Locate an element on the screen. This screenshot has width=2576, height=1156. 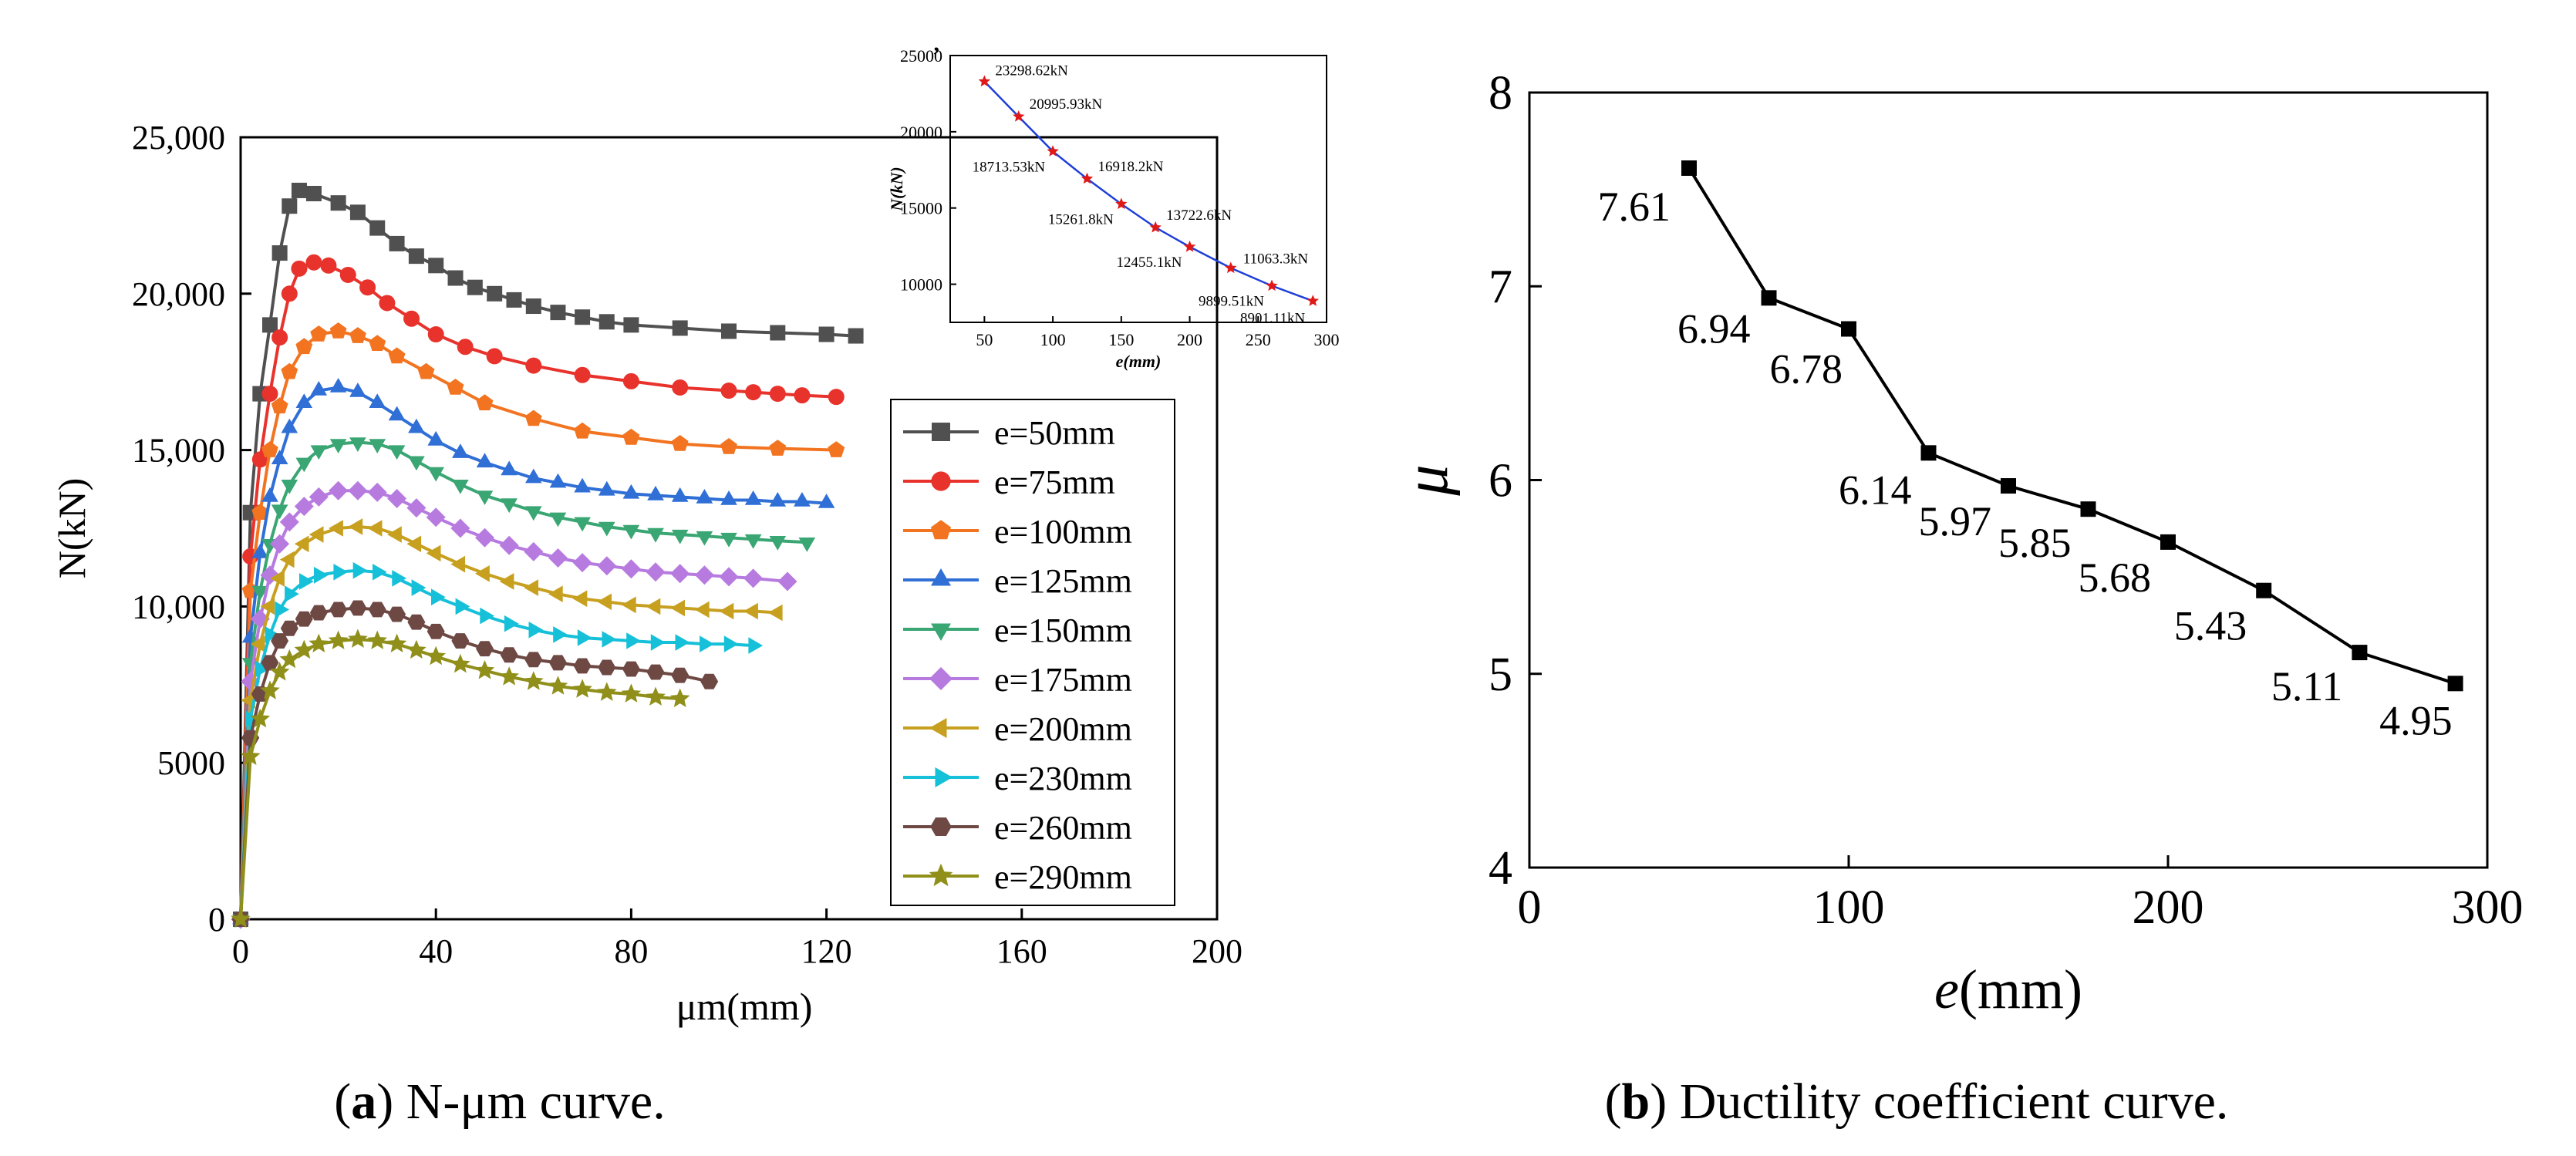
caption-b: (b) Ductility coefficient curve. is located at coordinates (1917, 1101).